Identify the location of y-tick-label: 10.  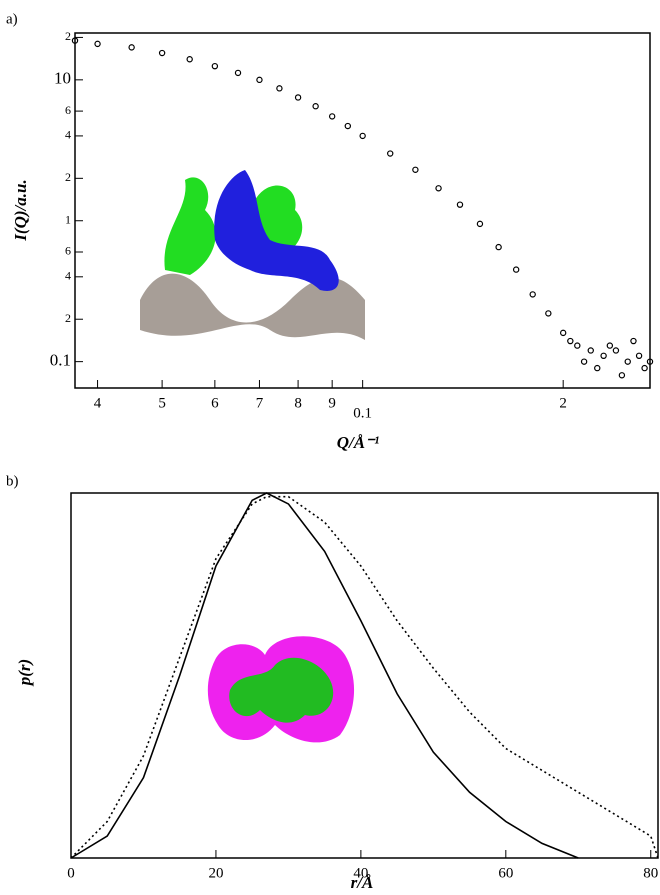
(62, 78).